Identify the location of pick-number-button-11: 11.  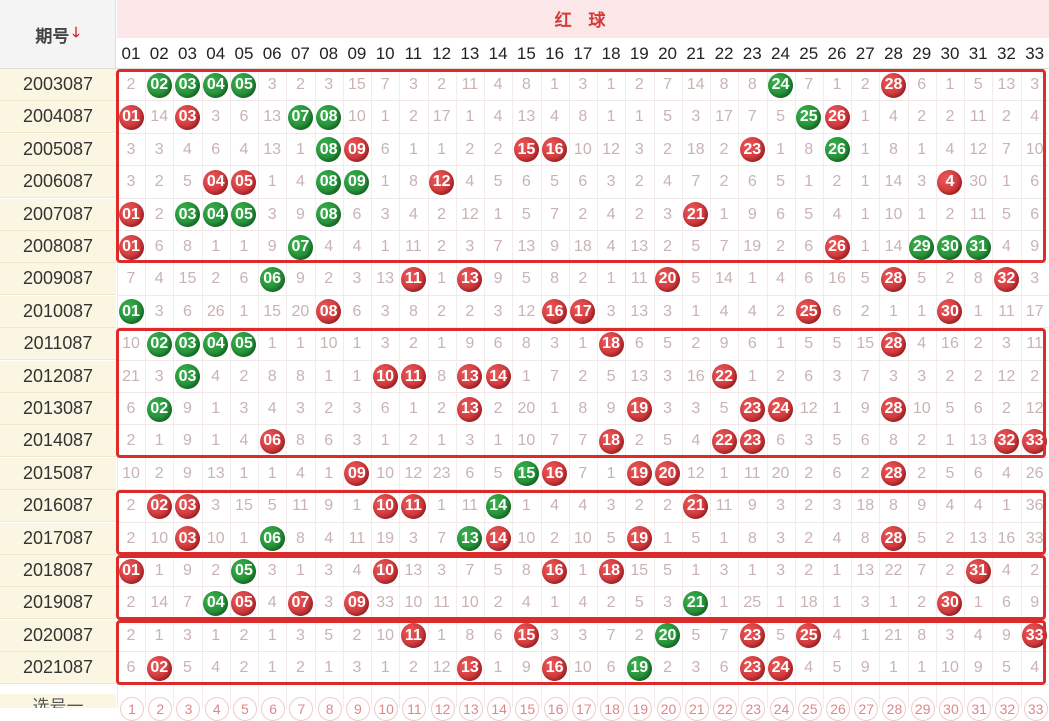
(414, 709).